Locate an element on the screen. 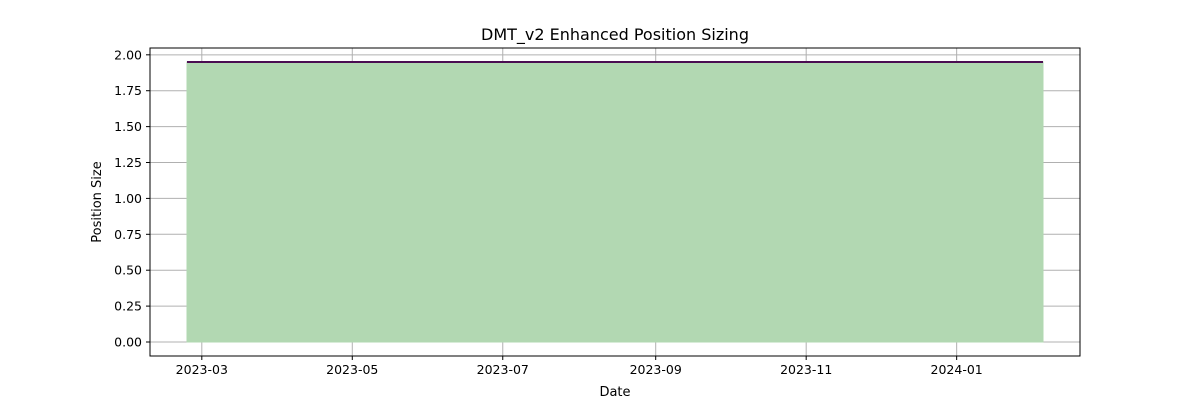  y-tick-label: 1.00 is located at coordinates (128, 198).